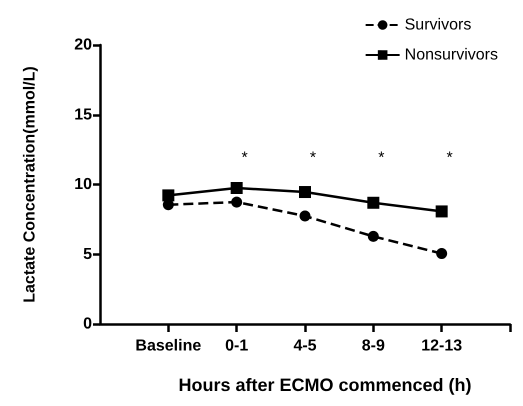 This screenshot has width=523, height=406. Describe the element at coordinates (438, 25) in the screenshot. I see `legend-label: Survivors` at that location.